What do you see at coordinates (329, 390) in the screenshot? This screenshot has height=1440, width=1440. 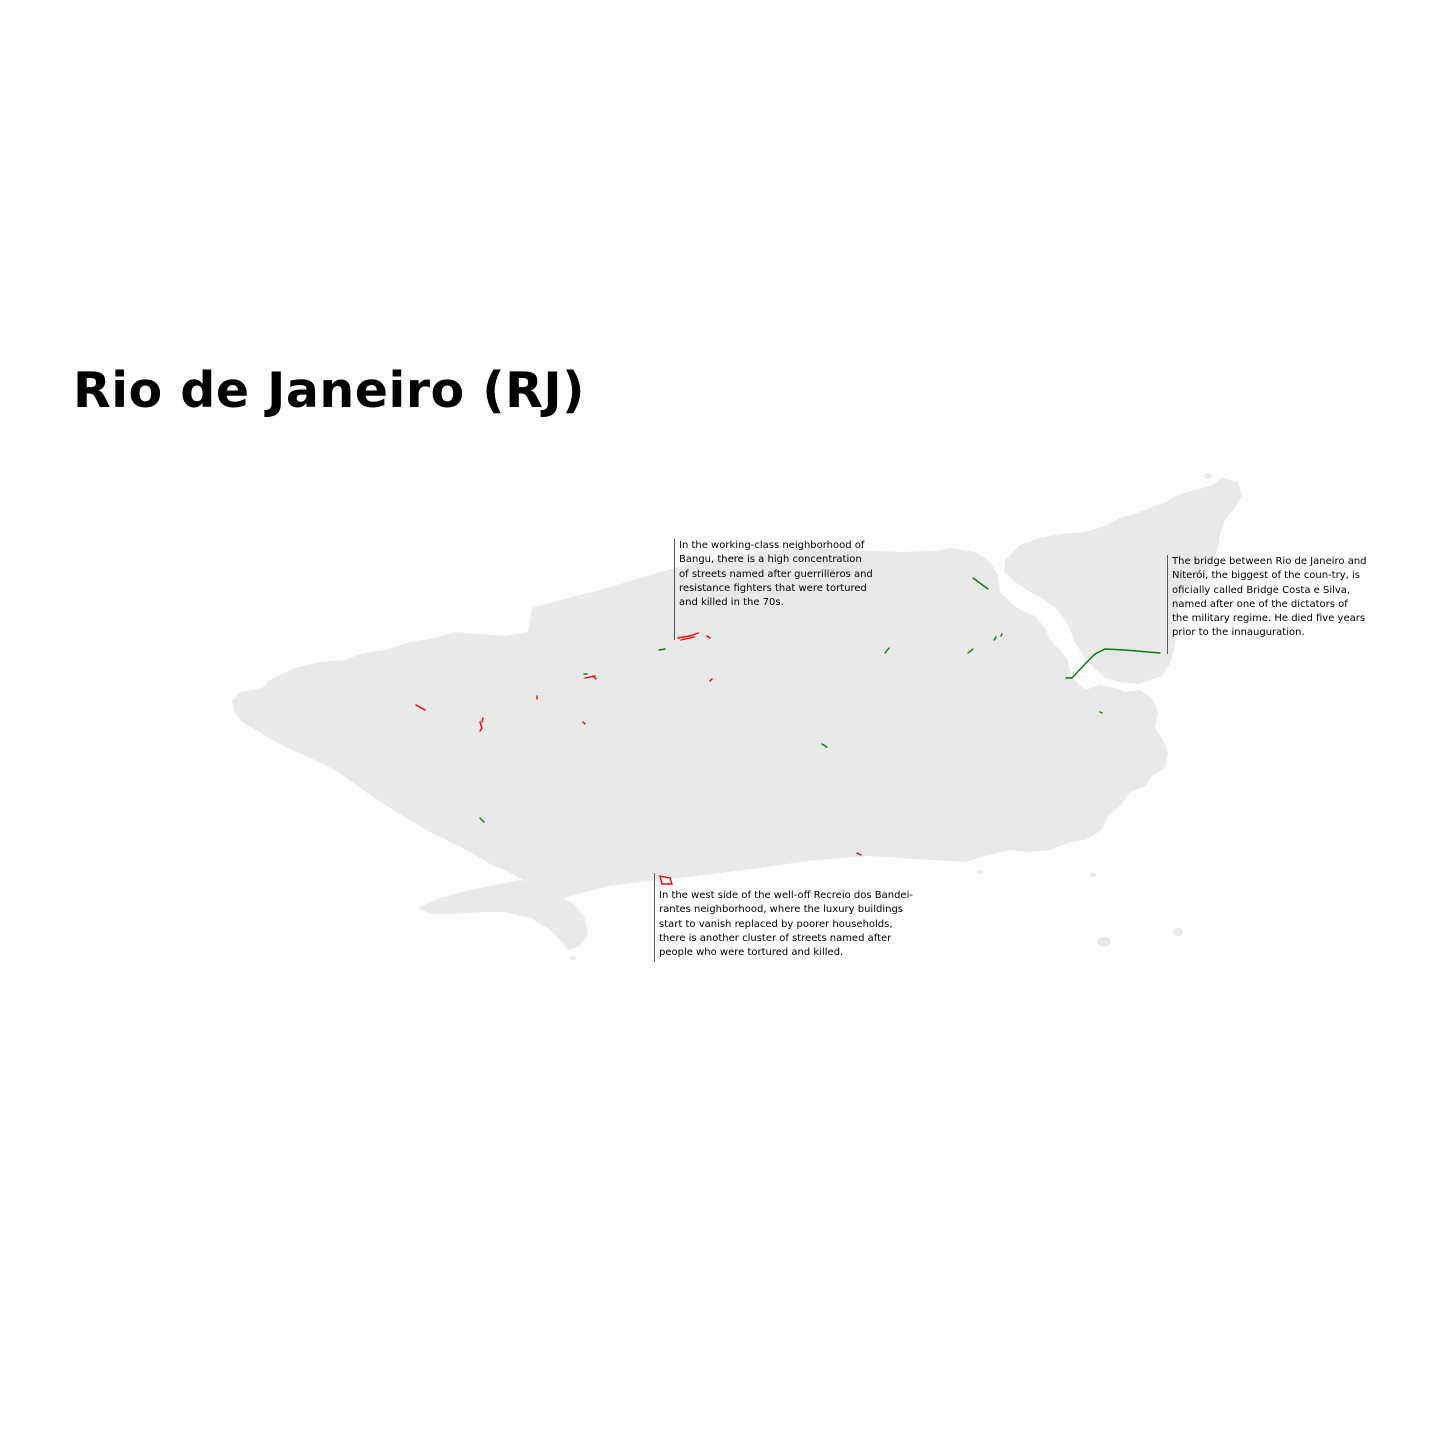 I see `map-title: Rio de Janeiro (RJ)` at bounding box center [329, 390].